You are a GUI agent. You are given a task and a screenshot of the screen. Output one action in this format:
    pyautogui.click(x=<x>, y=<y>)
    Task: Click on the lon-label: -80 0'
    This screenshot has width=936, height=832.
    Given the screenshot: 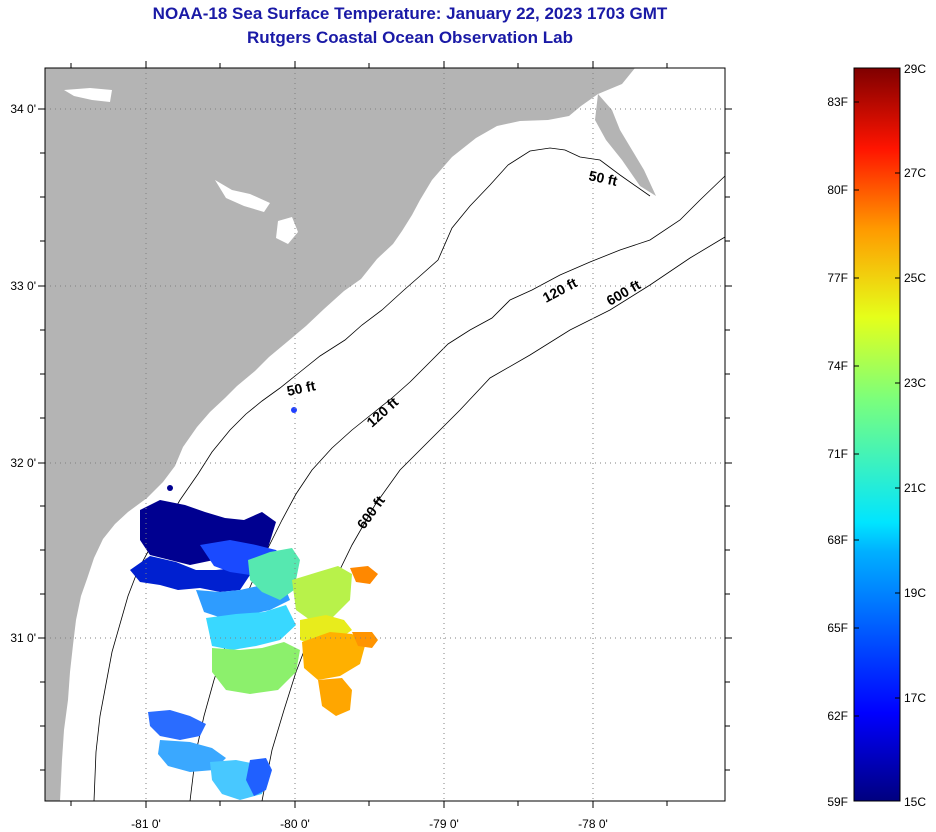 What is the action you would take?
    pyautogui.click(x=295, y=824)
    